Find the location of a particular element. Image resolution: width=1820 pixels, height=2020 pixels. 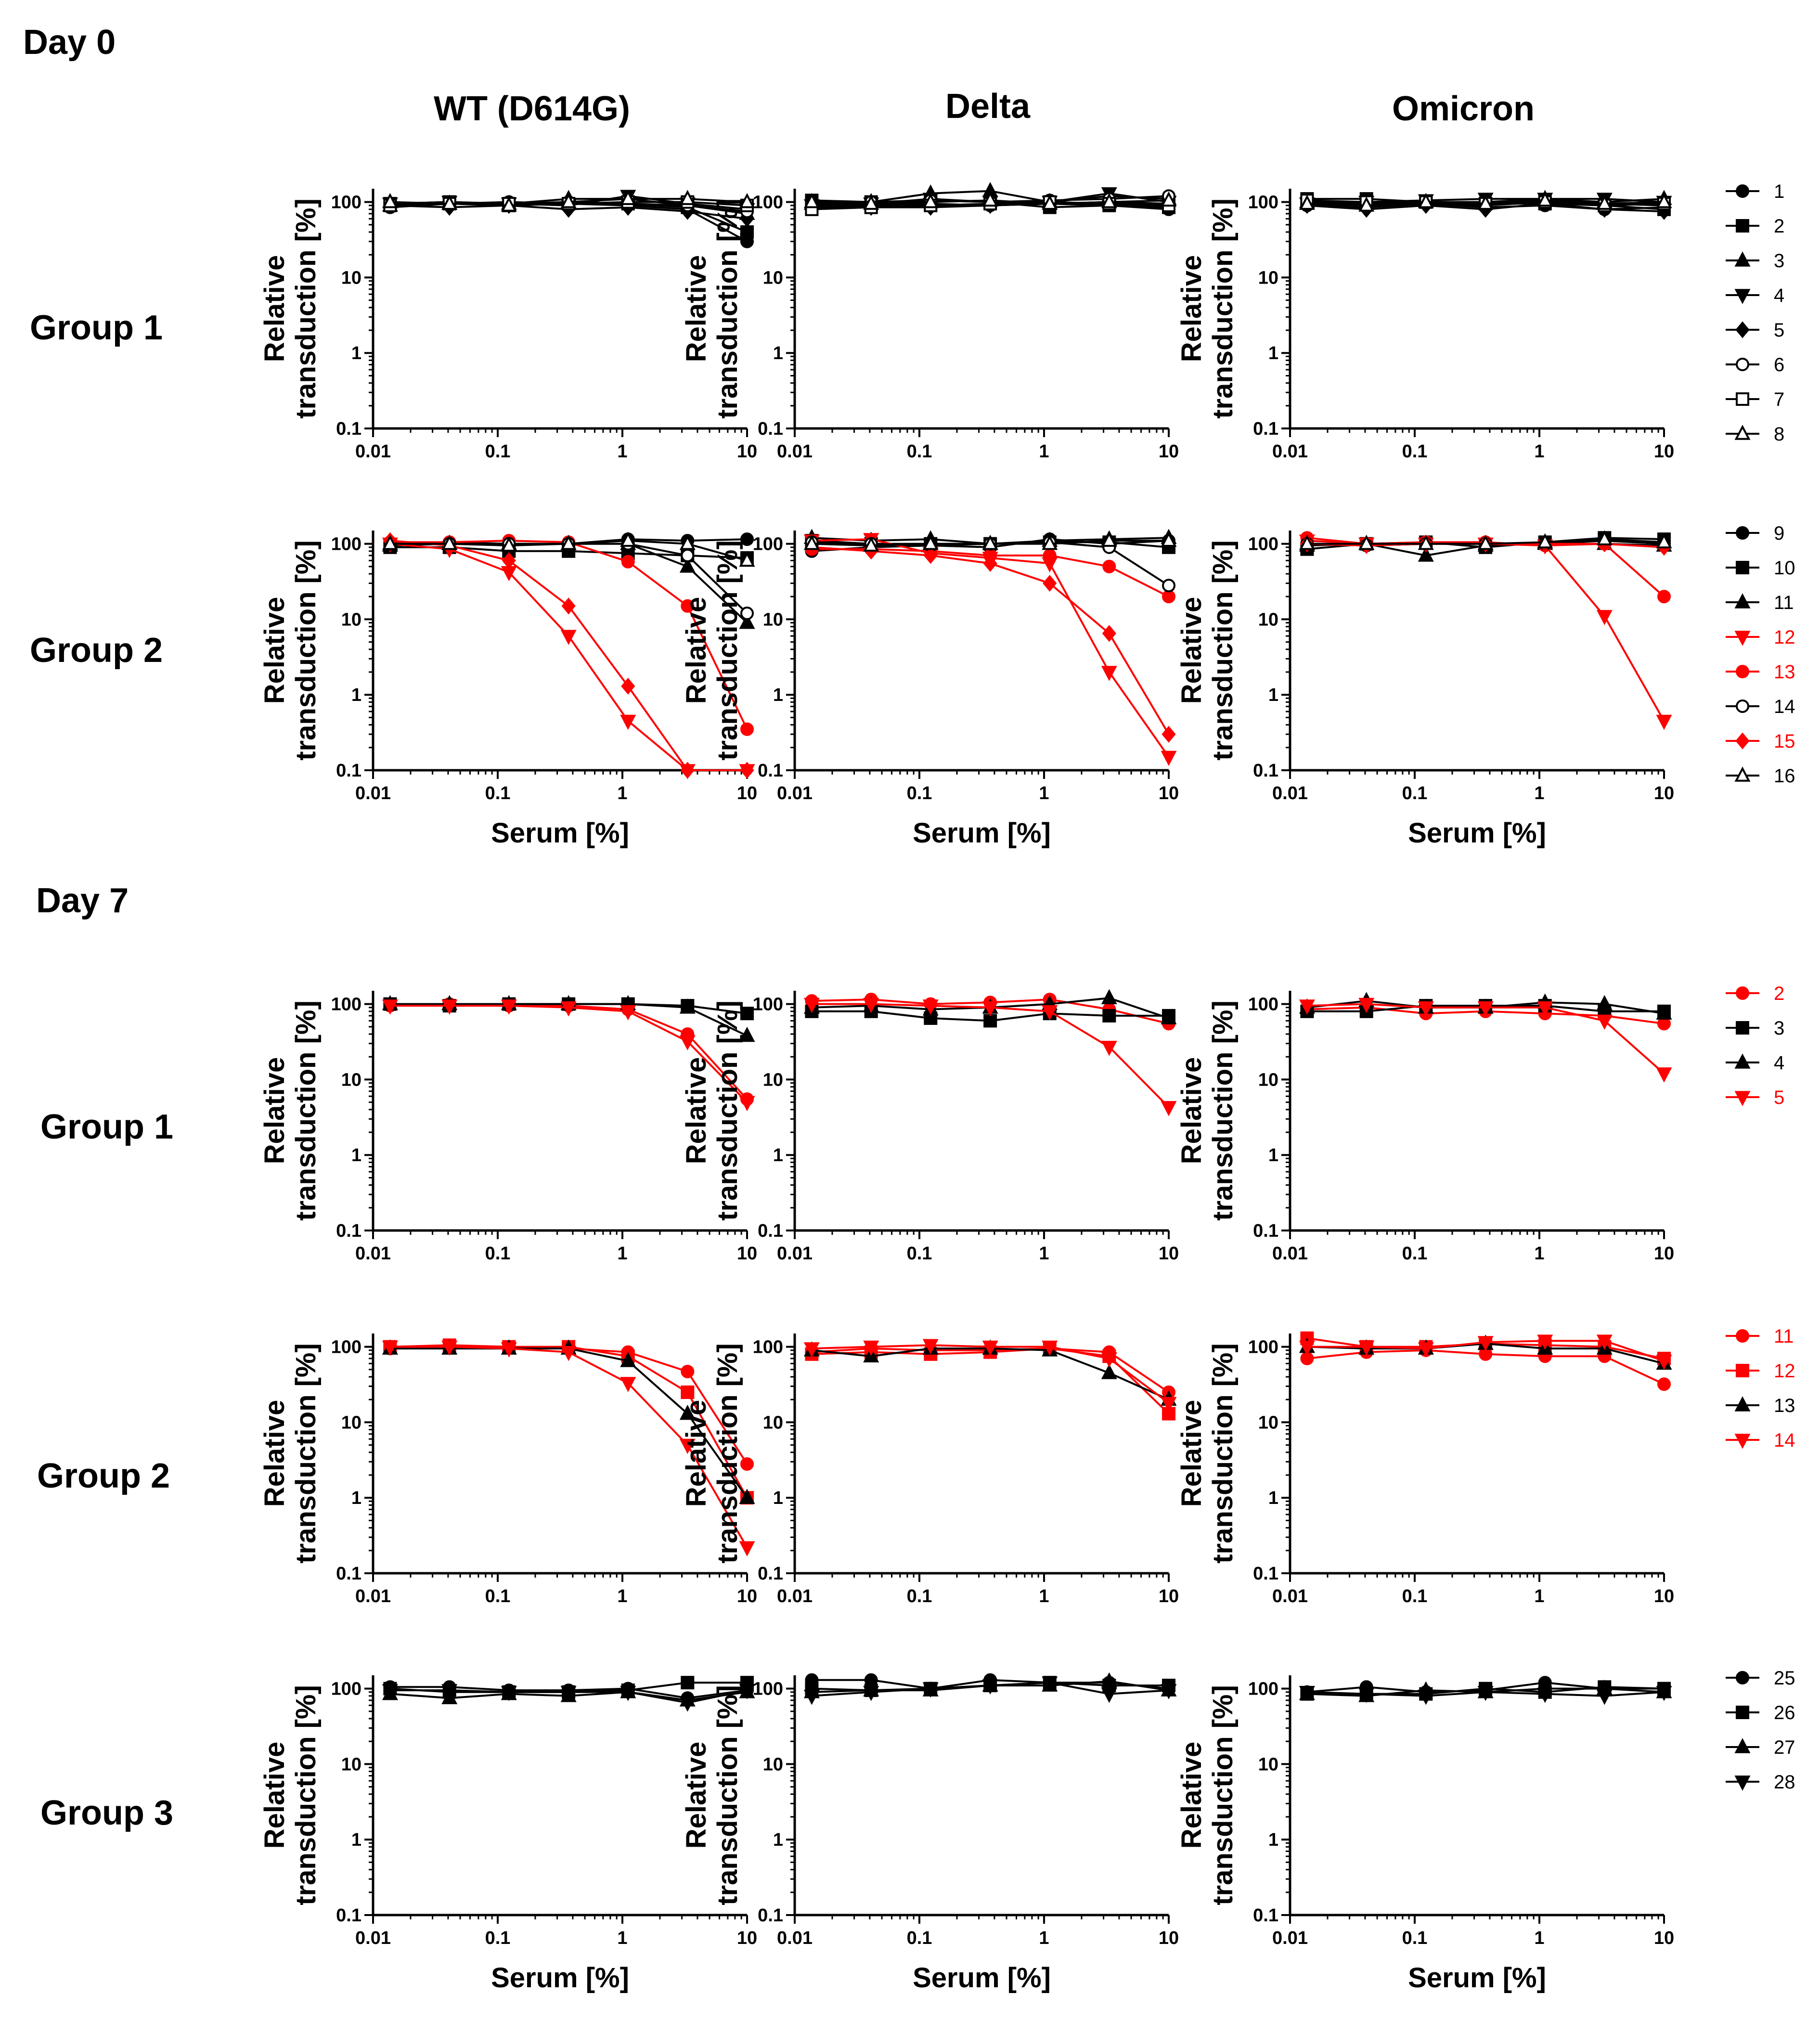

column-title-omicron: Omicron is located at coordinates (1464, 109).